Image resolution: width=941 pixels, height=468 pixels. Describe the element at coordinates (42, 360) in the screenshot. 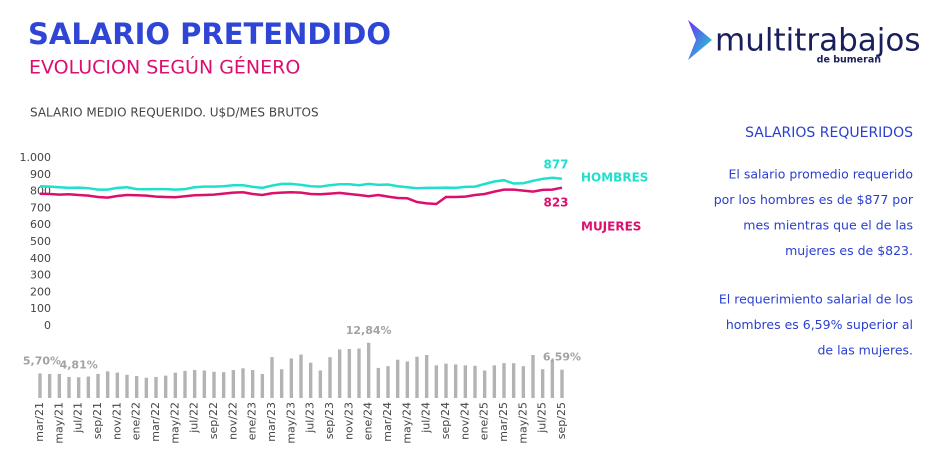

I see `bar-value-label: 5,70%` at that location.